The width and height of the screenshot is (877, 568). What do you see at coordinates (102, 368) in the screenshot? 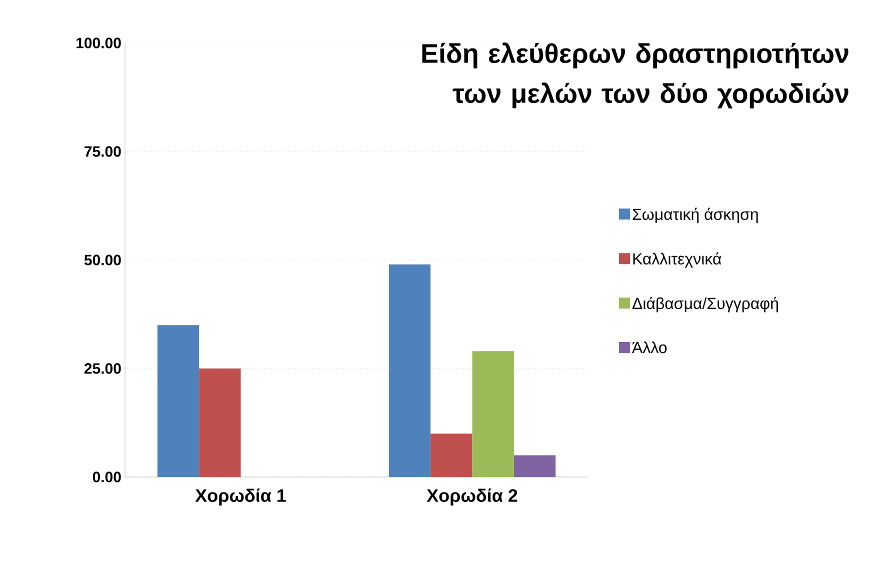
I see `y-tick-label: 25.00` at bounding box center [102, 368].